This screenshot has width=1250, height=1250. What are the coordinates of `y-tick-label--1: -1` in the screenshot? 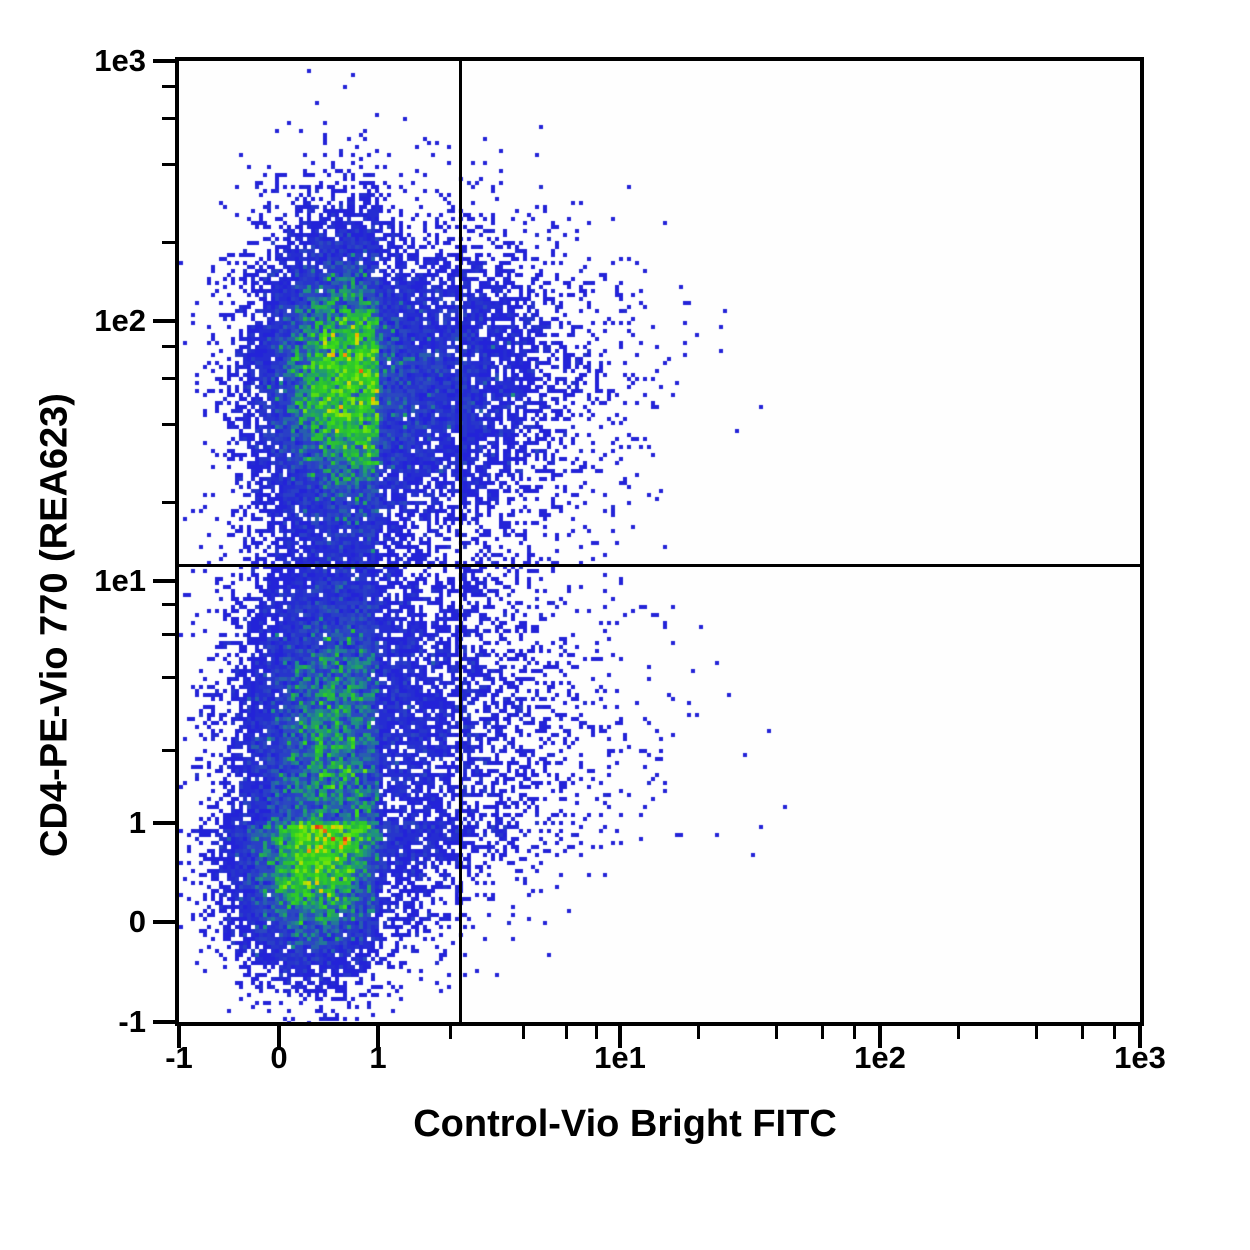 It's located at (132, 1021).